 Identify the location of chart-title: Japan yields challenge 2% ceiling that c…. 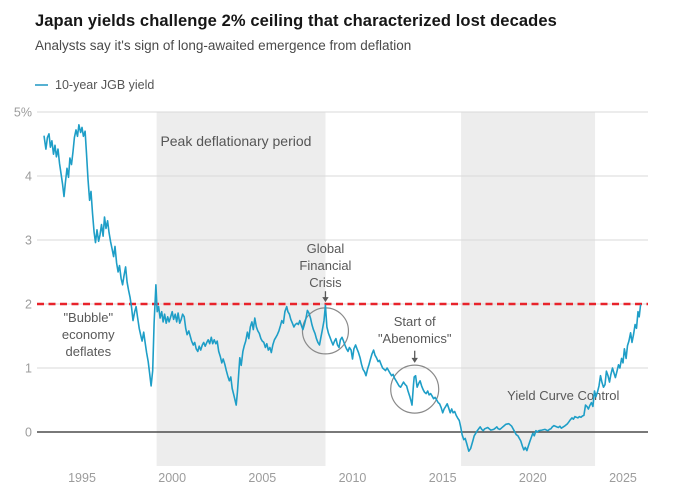
(296, 21).